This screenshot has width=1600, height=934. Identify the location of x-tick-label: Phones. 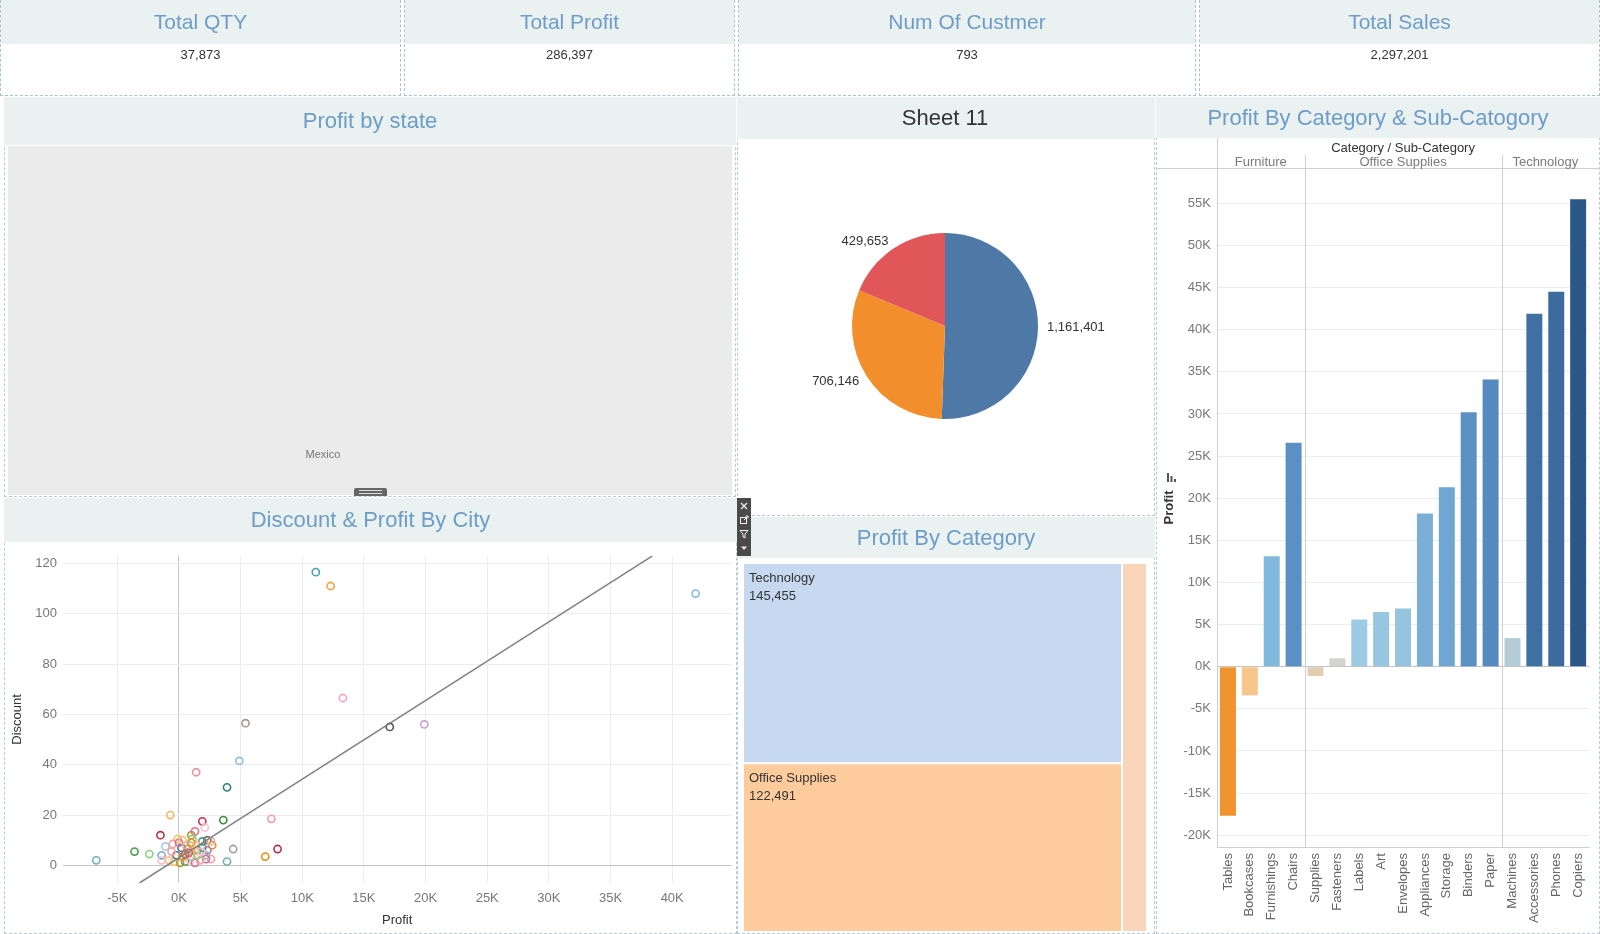
(1555, 875).